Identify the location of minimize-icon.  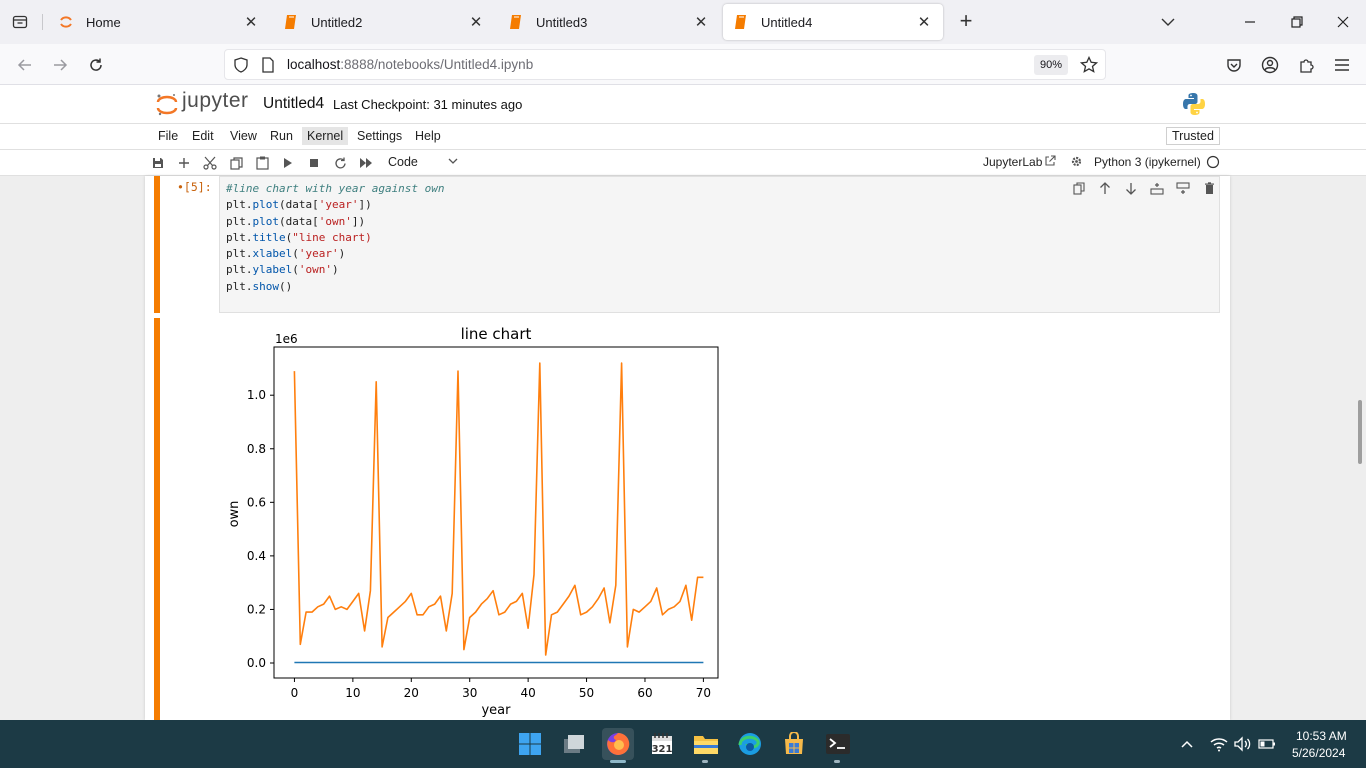
(1250, 22).